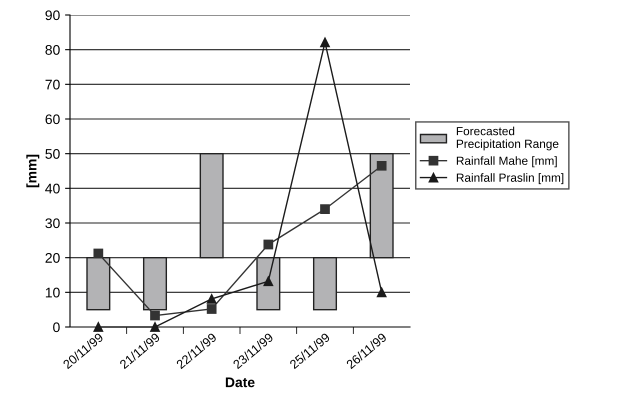 The height and width of the screenshot is (416, 619). I want to click on legend-label: Rainfall Mahe [mm], so click(506, 162).